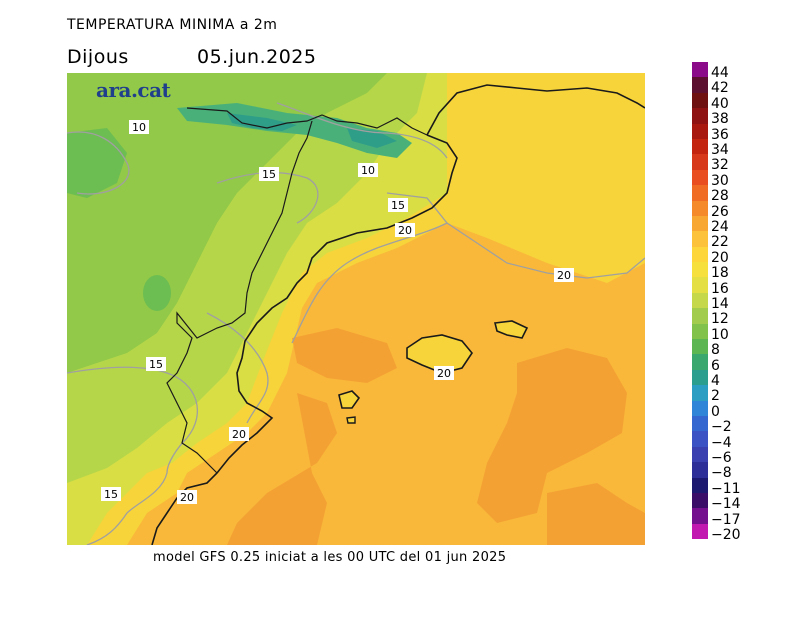 The image size is (800, 617). I want to click on color-scale-label: 30, so click(720, 180).